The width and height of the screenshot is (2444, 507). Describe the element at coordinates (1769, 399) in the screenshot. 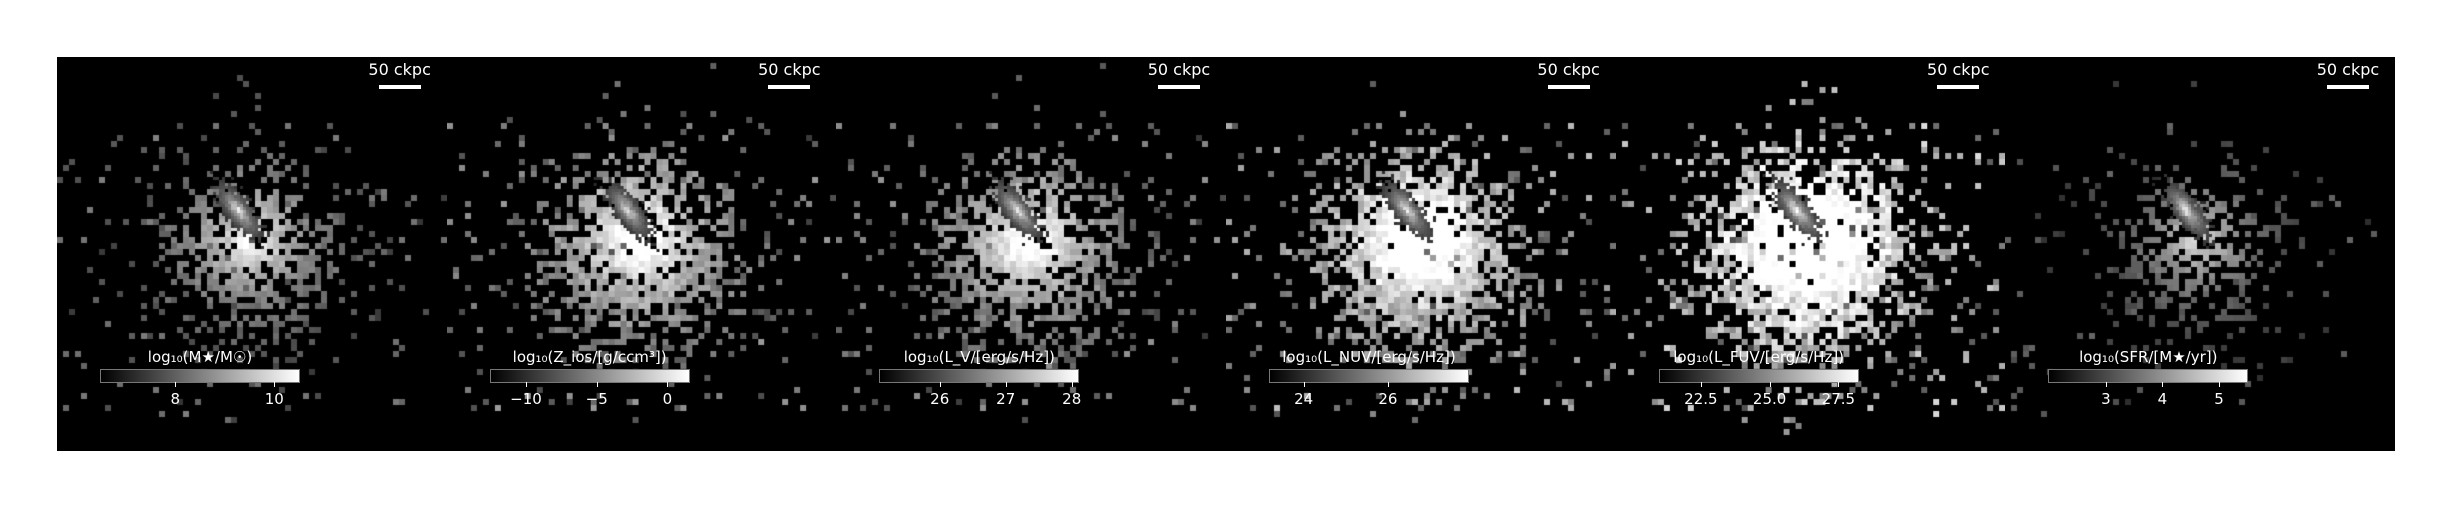

I see `colorbar-tick-label: 25.0` at that location.